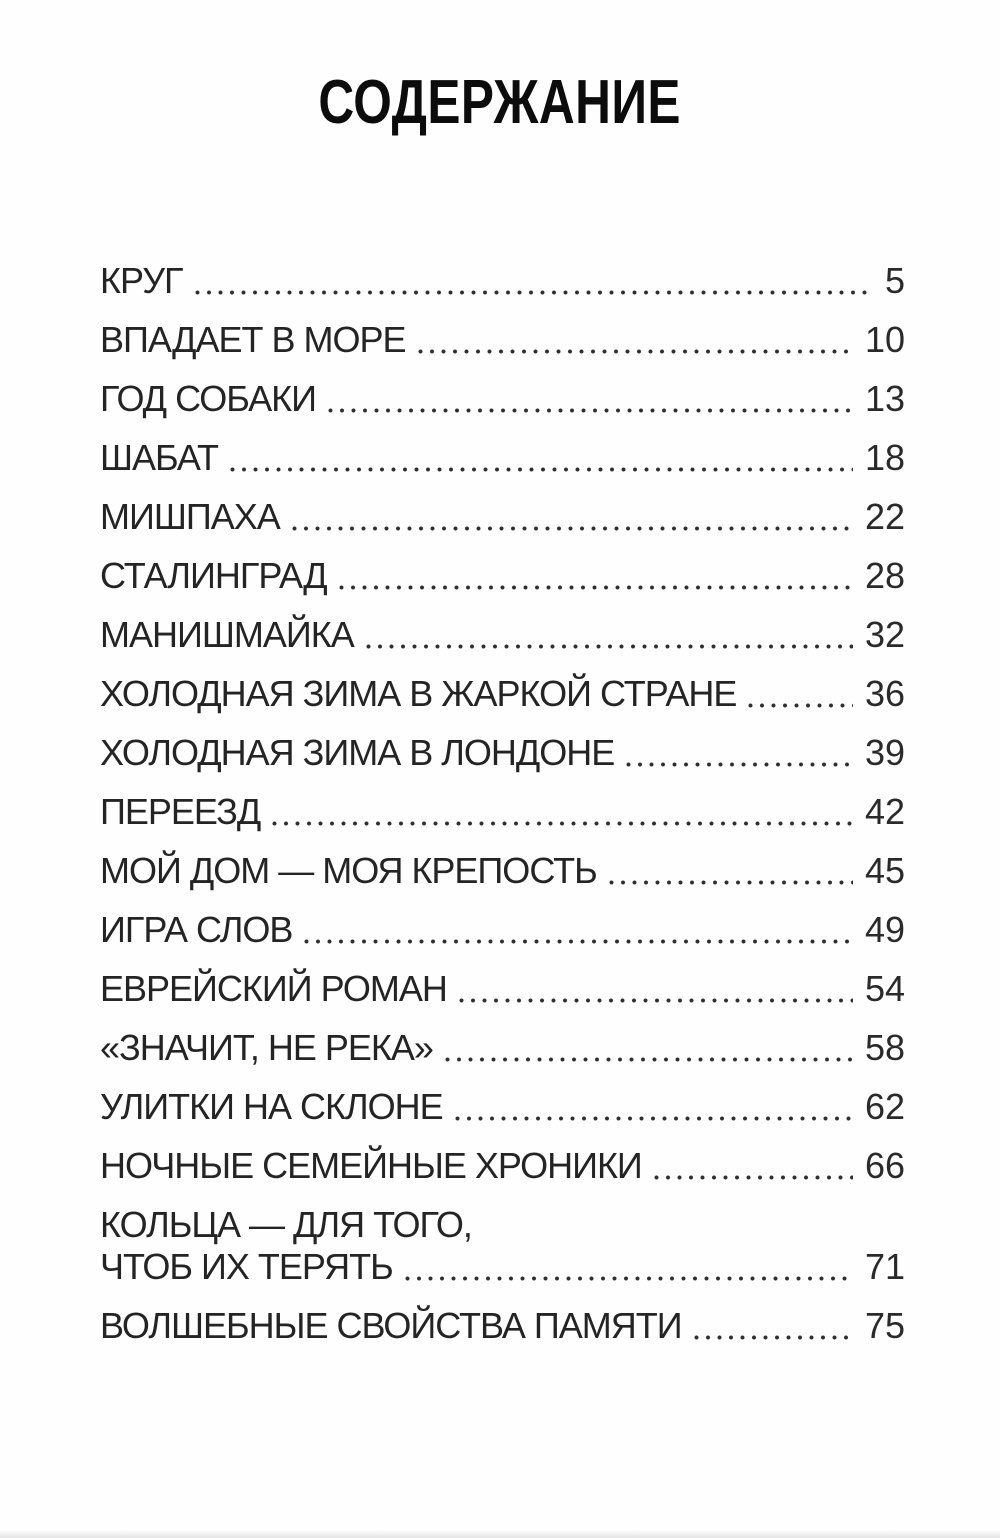 This screenshot has height=1538, width=1000. I want to click on toc-entry: ВОЛШЕБНЫЕ СВОЙСТВА ПАМЯТИ 75, so click(502, 1325).